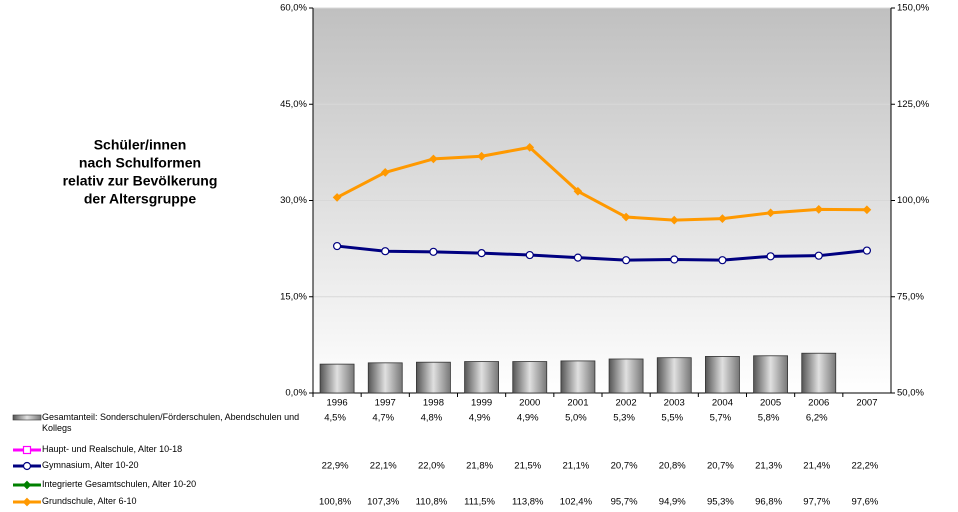 This screenshot has width=958, height=512. What do you see at coordinates (140, 145) in the screenshot?
I see `chart-title: Schüler/innen` at bounding box center [140, 145].